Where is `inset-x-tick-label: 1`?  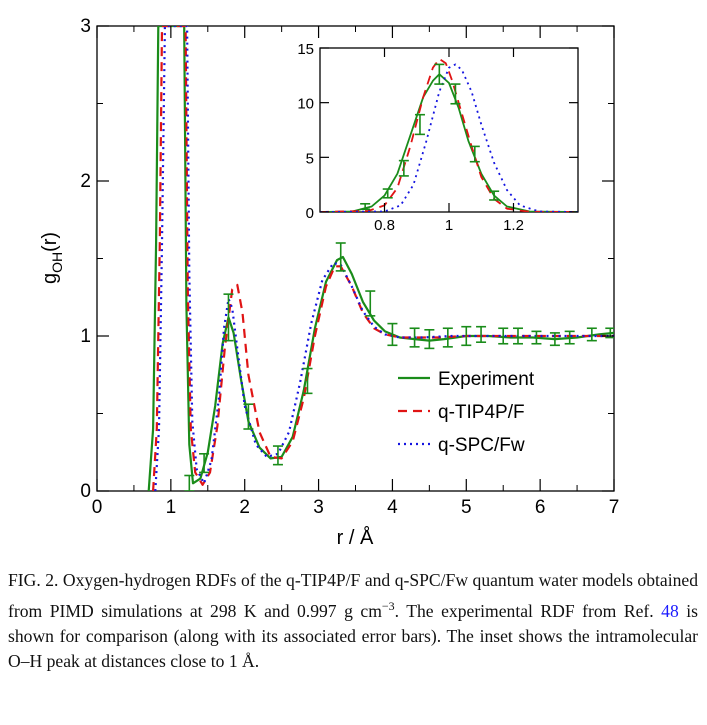 inset-x-tick-label: 1 is located at coordinates (449, 225).